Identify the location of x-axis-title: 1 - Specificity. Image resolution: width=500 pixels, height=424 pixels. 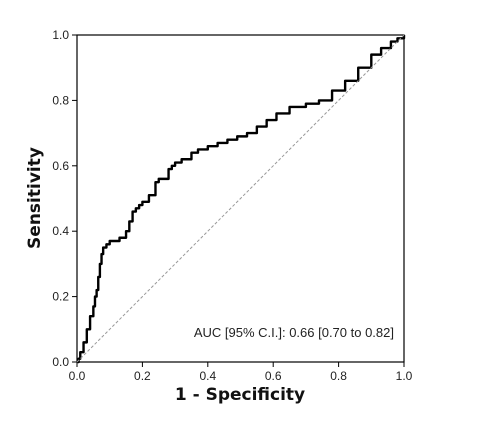
(240, 395).